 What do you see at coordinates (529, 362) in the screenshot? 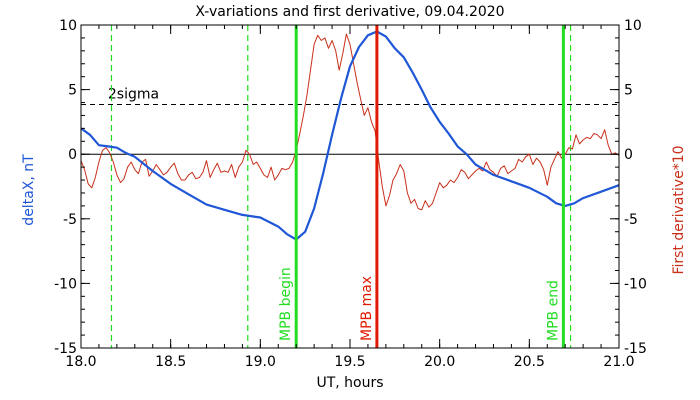
I see `x-tick-label: 20.5` at bounding box center [529, 362].